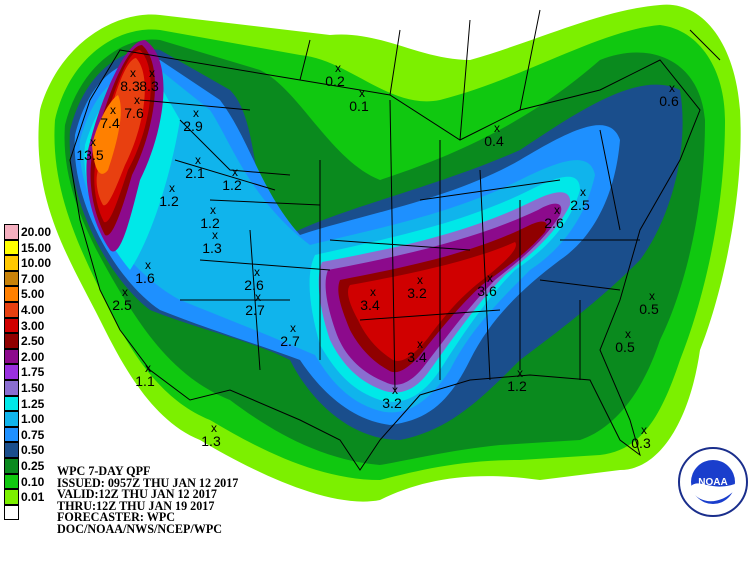  What do you see at coordinates (193, 126) in the screenshot?
I see `point-value: 2.9` at bounding box center [193, 126].